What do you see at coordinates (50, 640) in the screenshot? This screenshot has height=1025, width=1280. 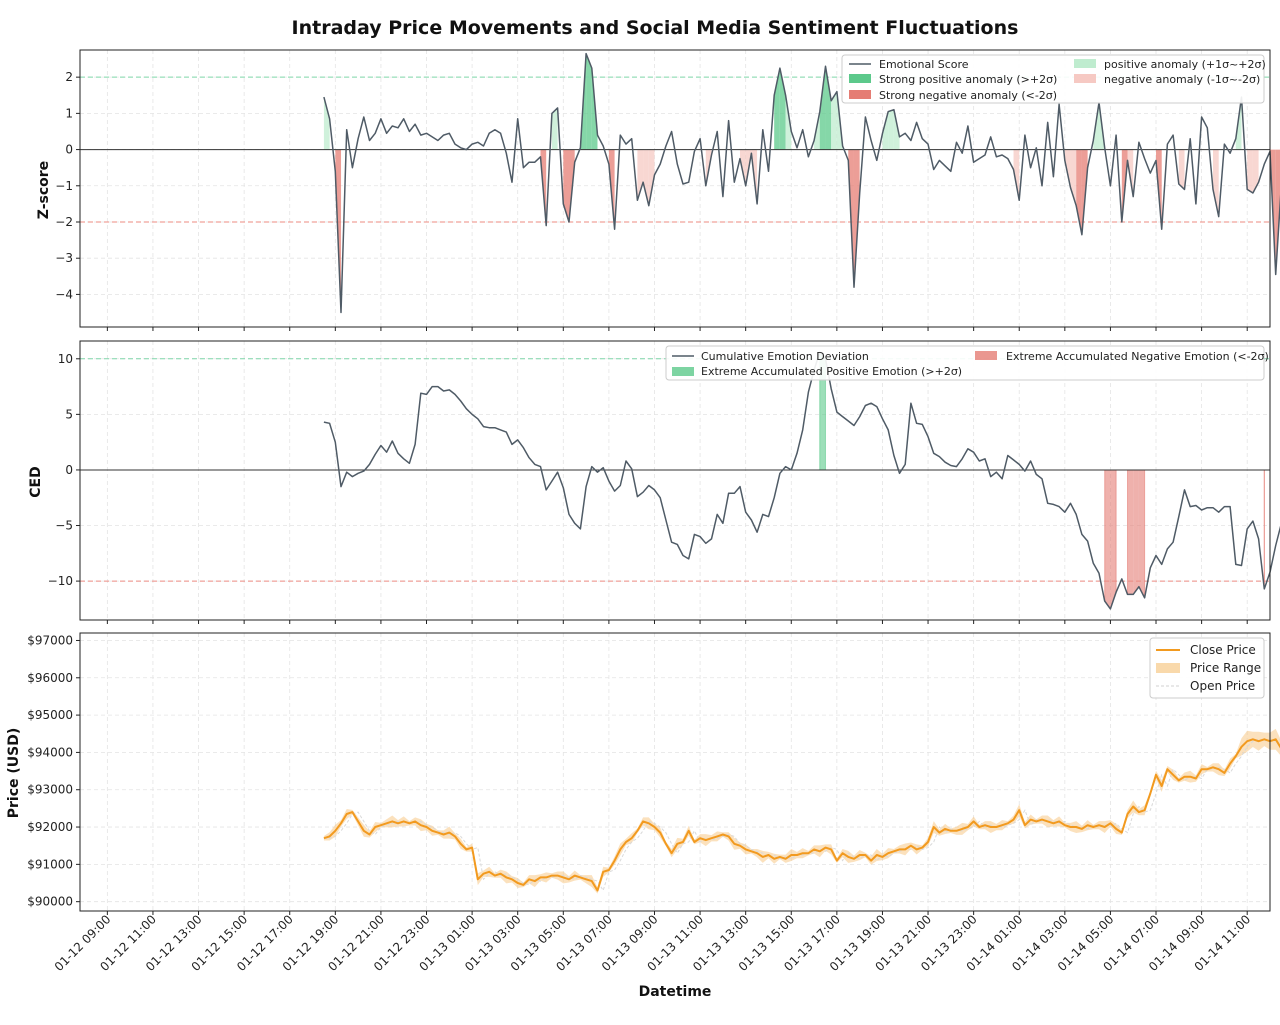 I see `y-tick-label: $97000` at bounding box center [50, 640].